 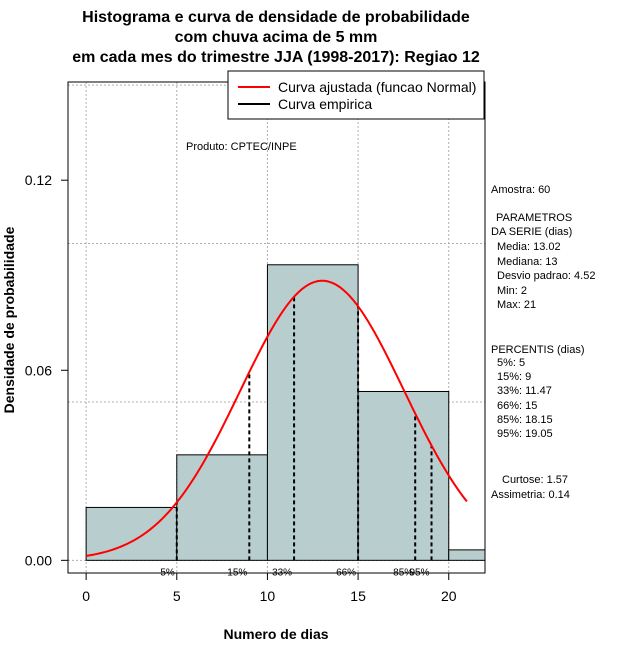 What do you see at coordinates (530, 495) in the screenshot?
I see `stat-assimetria: Assimetria: 0.14` at bounding box center [530, 495].